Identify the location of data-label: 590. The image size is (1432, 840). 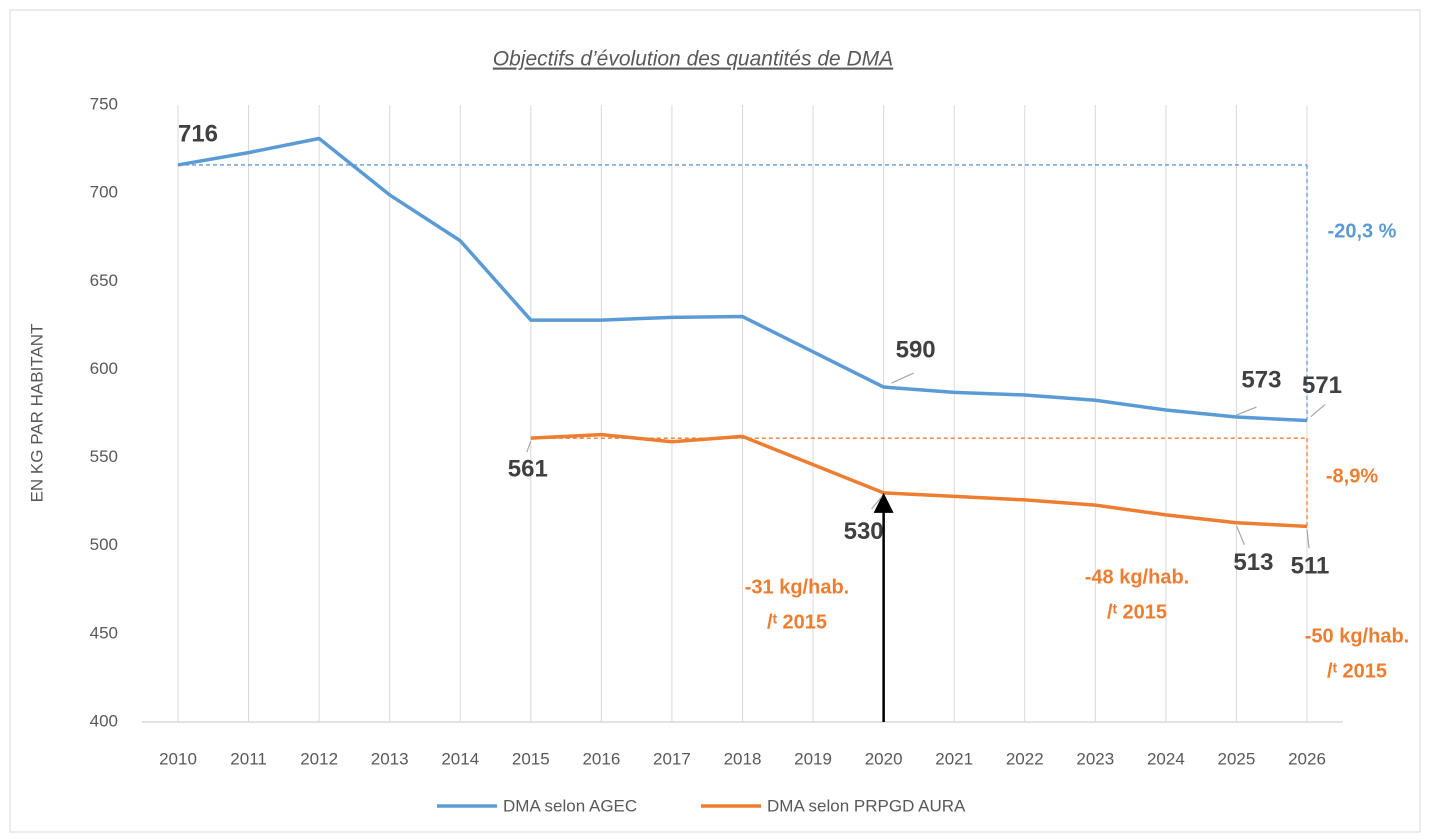
(916, 349).